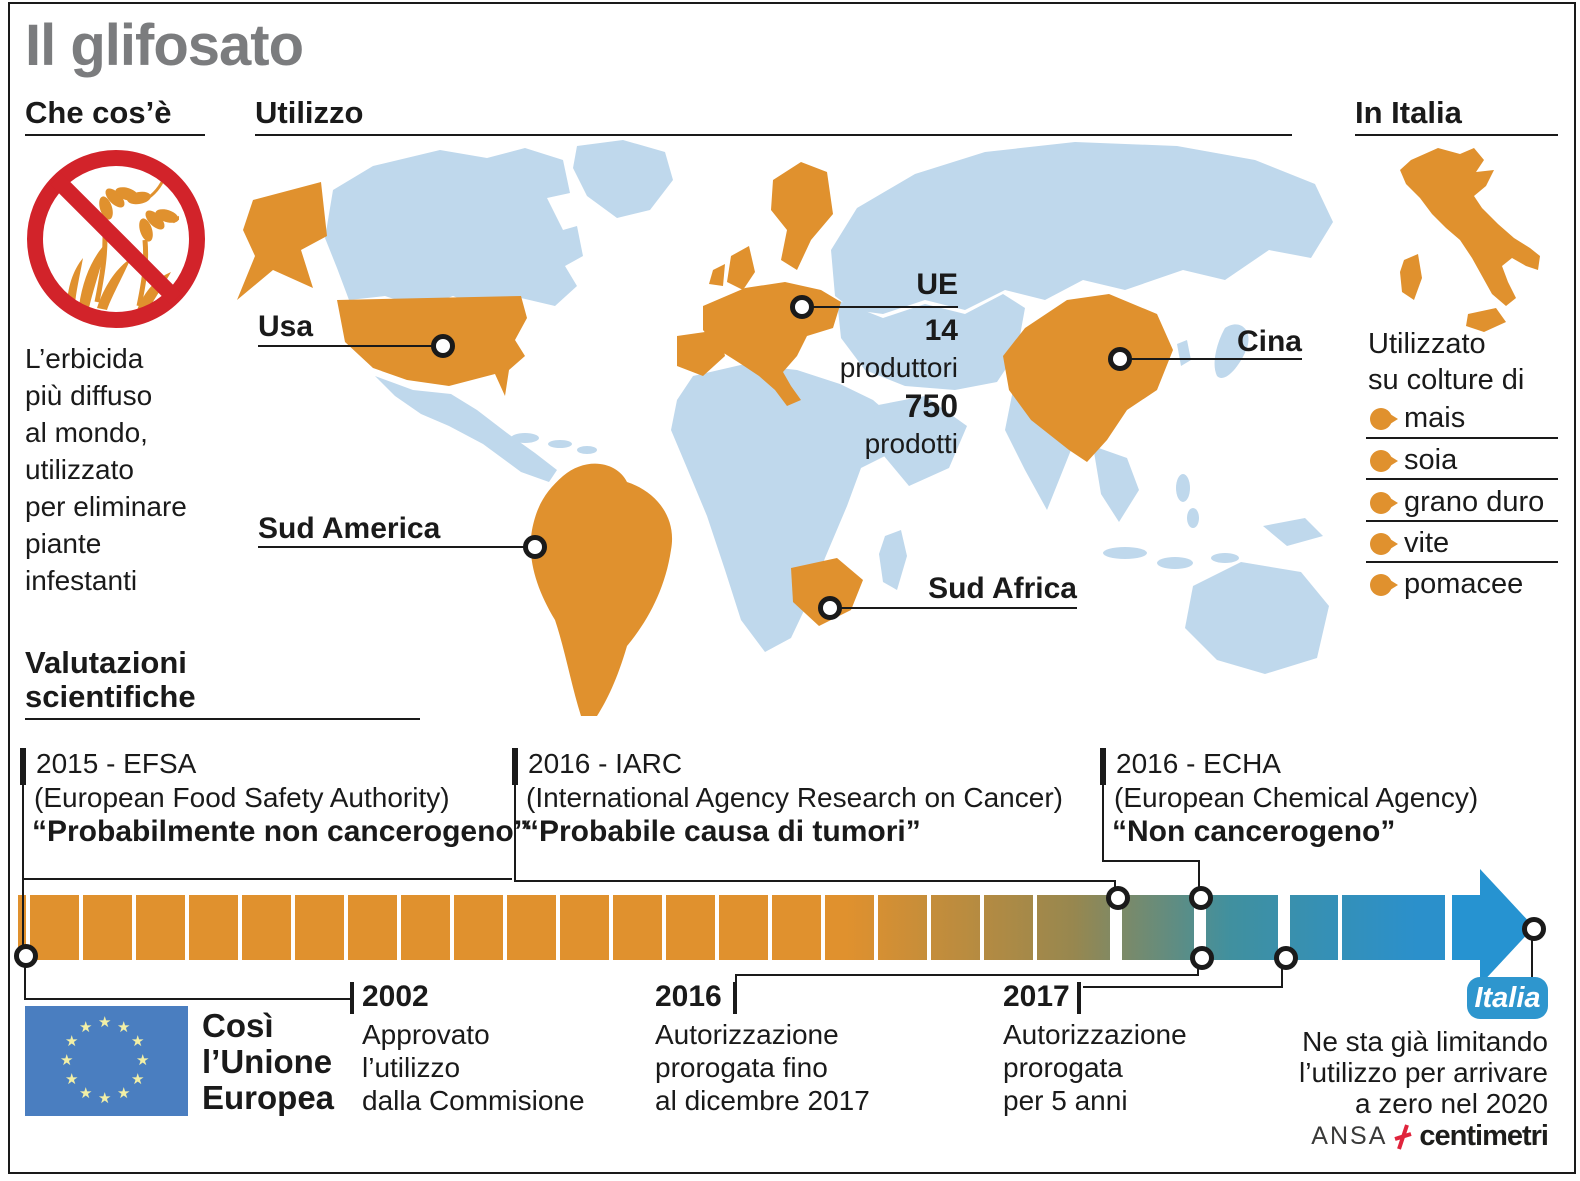  Describe the element at coordinates (1507, 997) in the screenshot. I see `italia-badge-label: Italia` at that location.